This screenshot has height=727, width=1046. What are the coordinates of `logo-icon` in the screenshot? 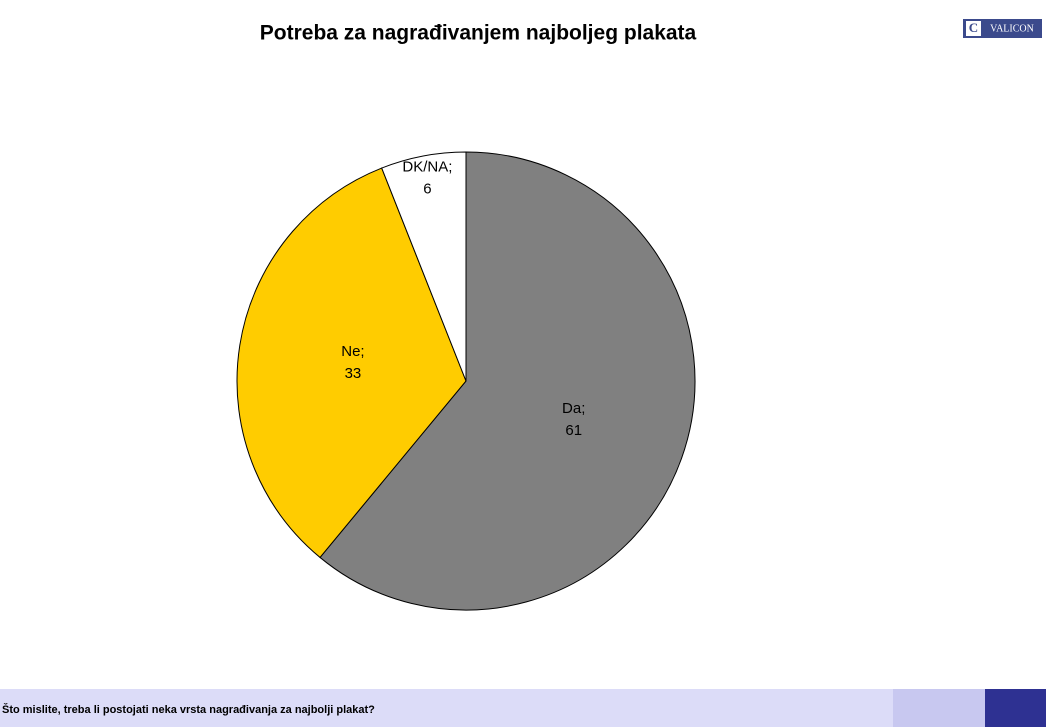 It's located at (973, 28).